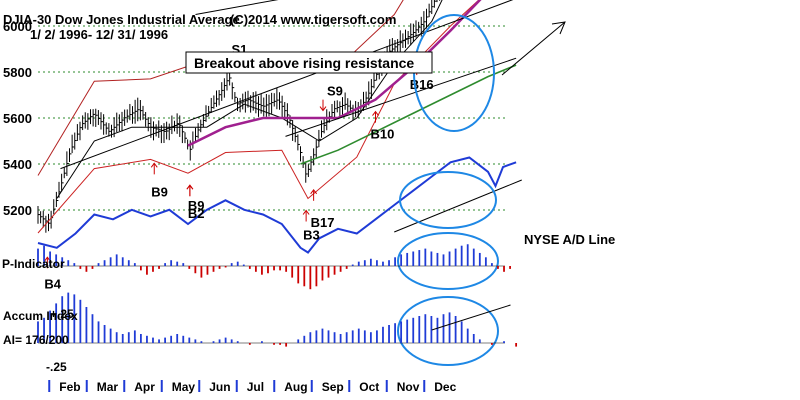 Image resolution: width=800 pixels, height=400 pixels. What do you see at coordinates (335, 91) in the screenshot?
I see `sell-signal-label: S9` at bounding box center [335, 91].